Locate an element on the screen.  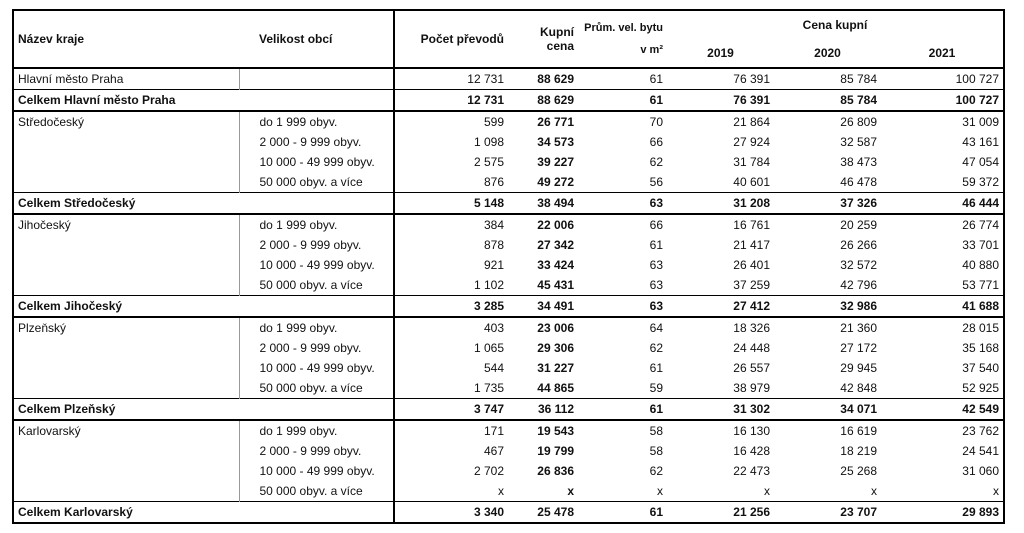
value-cell: 46 478 is located at coordinates (858, 182).